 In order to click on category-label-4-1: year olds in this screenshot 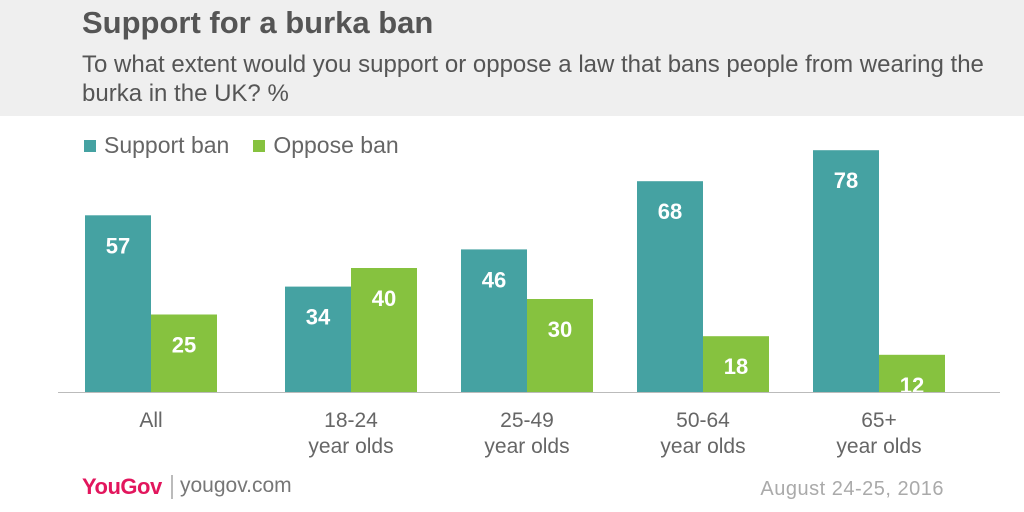, I will do `click(878, 446)`.